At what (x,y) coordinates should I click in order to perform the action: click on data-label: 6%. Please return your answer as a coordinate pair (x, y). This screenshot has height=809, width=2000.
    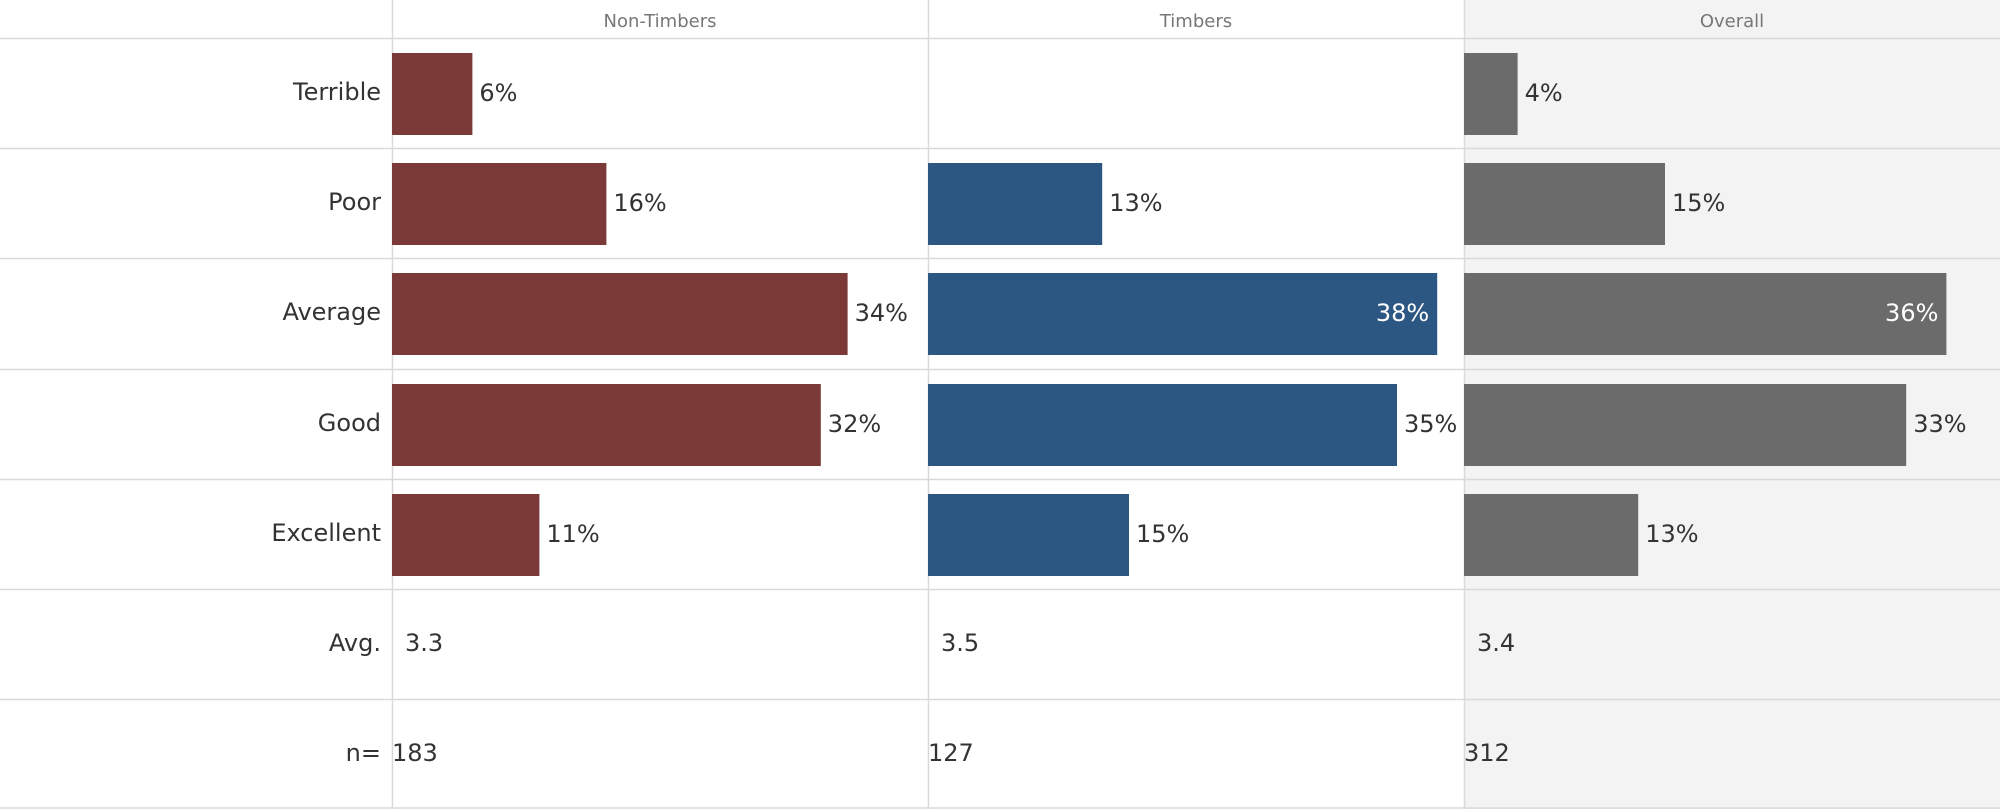
    Looking at the image, I should click on (498, 93).